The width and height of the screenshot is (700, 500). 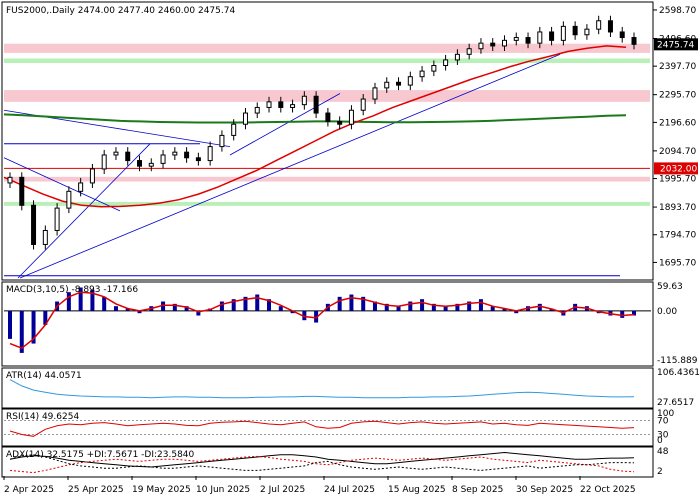 I want to click on time-tick-label: 2 Apr 2025, so click(x=29, y=490).